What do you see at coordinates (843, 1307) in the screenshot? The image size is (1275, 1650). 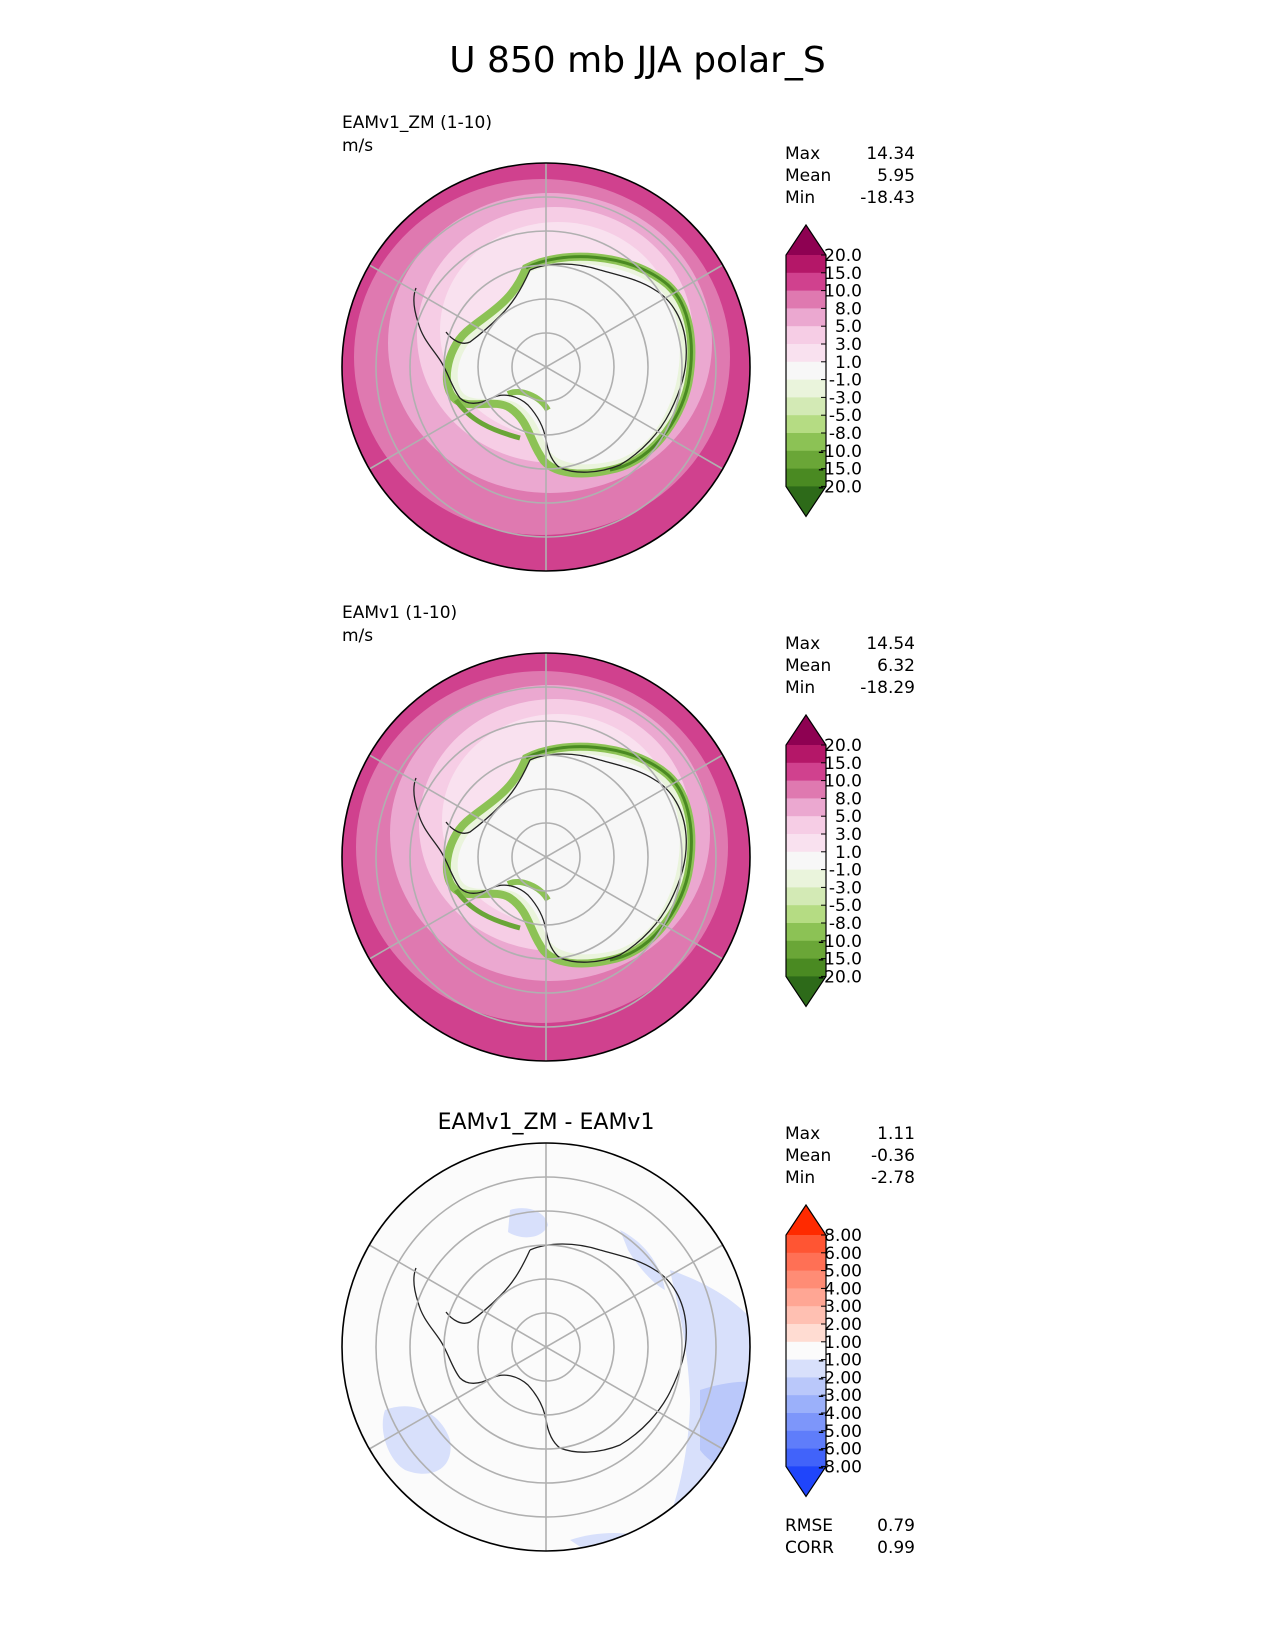 I see `colorbar-tick-label: 3.00` at bounding box center [843, 1307].